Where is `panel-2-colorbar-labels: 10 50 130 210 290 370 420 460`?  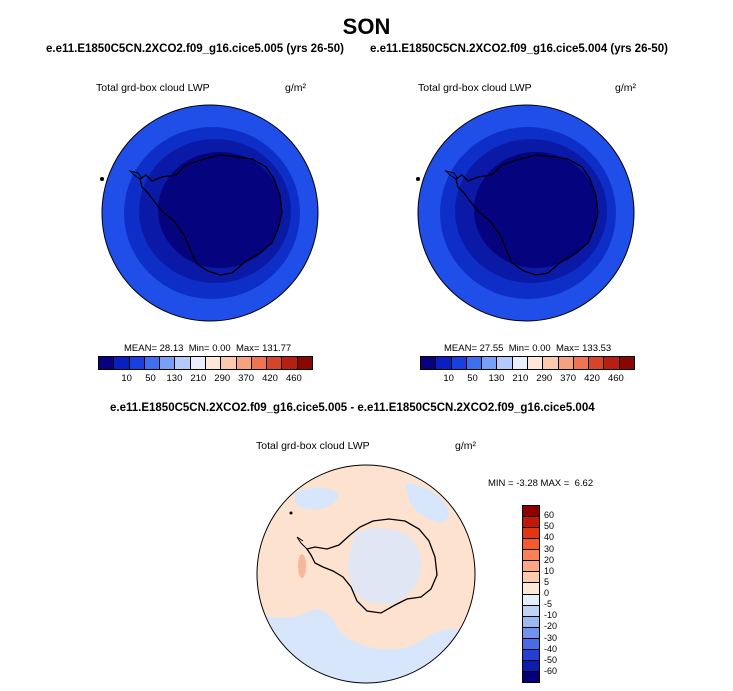 panel-2-colorbar-labels: 10 50 130 210 290 370 420 460 is located at coordinates (527, 380).